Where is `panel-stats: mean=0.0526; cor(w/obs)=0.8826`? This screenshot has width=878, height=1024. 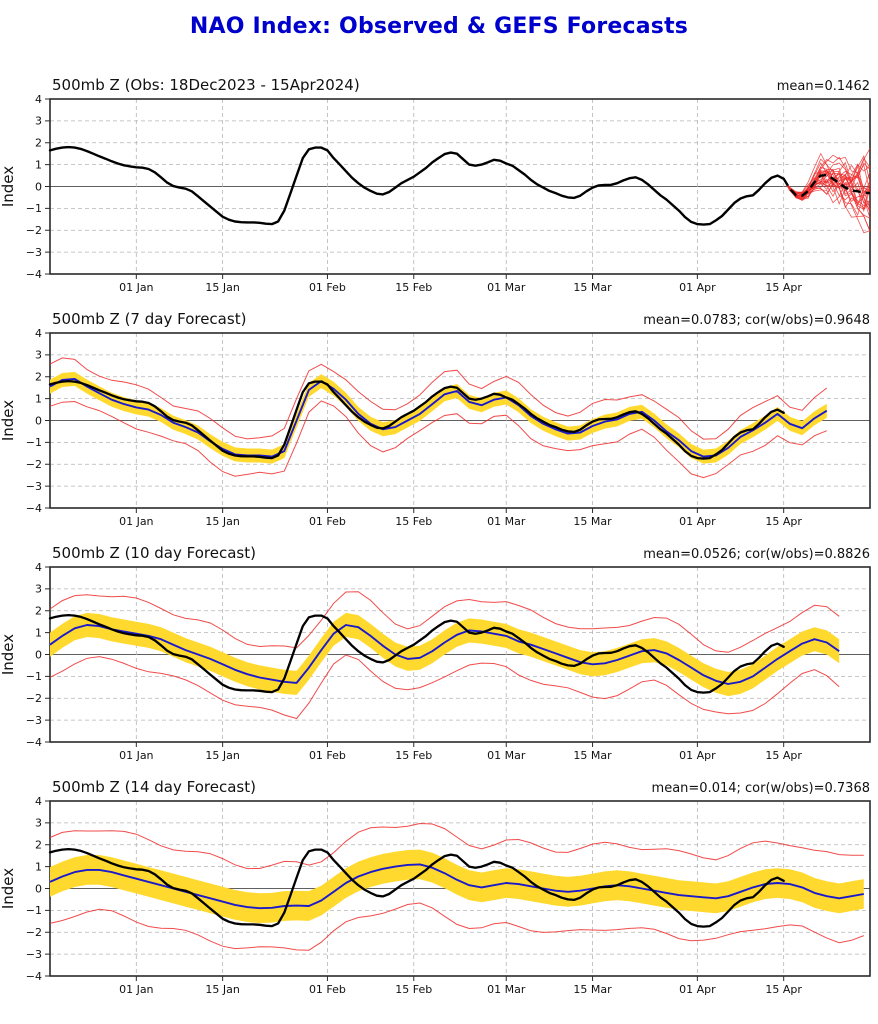 panel-stats: mean=0.0526; cor(w/obs)=0.8826 is located at coordinates (756, 554).